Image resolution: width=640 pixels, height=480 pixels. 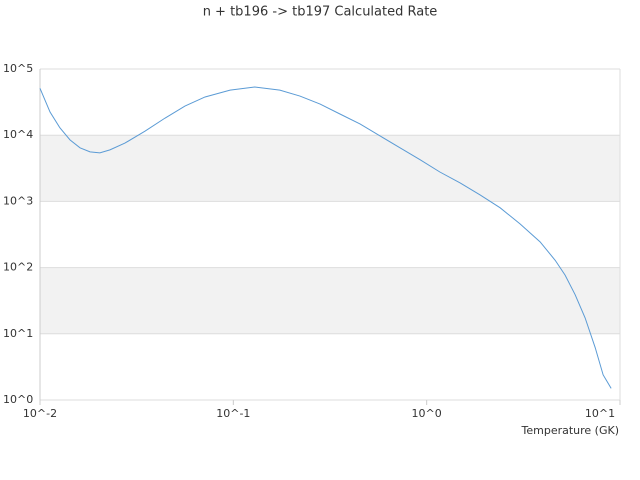 What do you see at coordinates (233, 413) in the screenshot?
I see `x-tick-label: 10^-1` at bounding box center [233, 413].